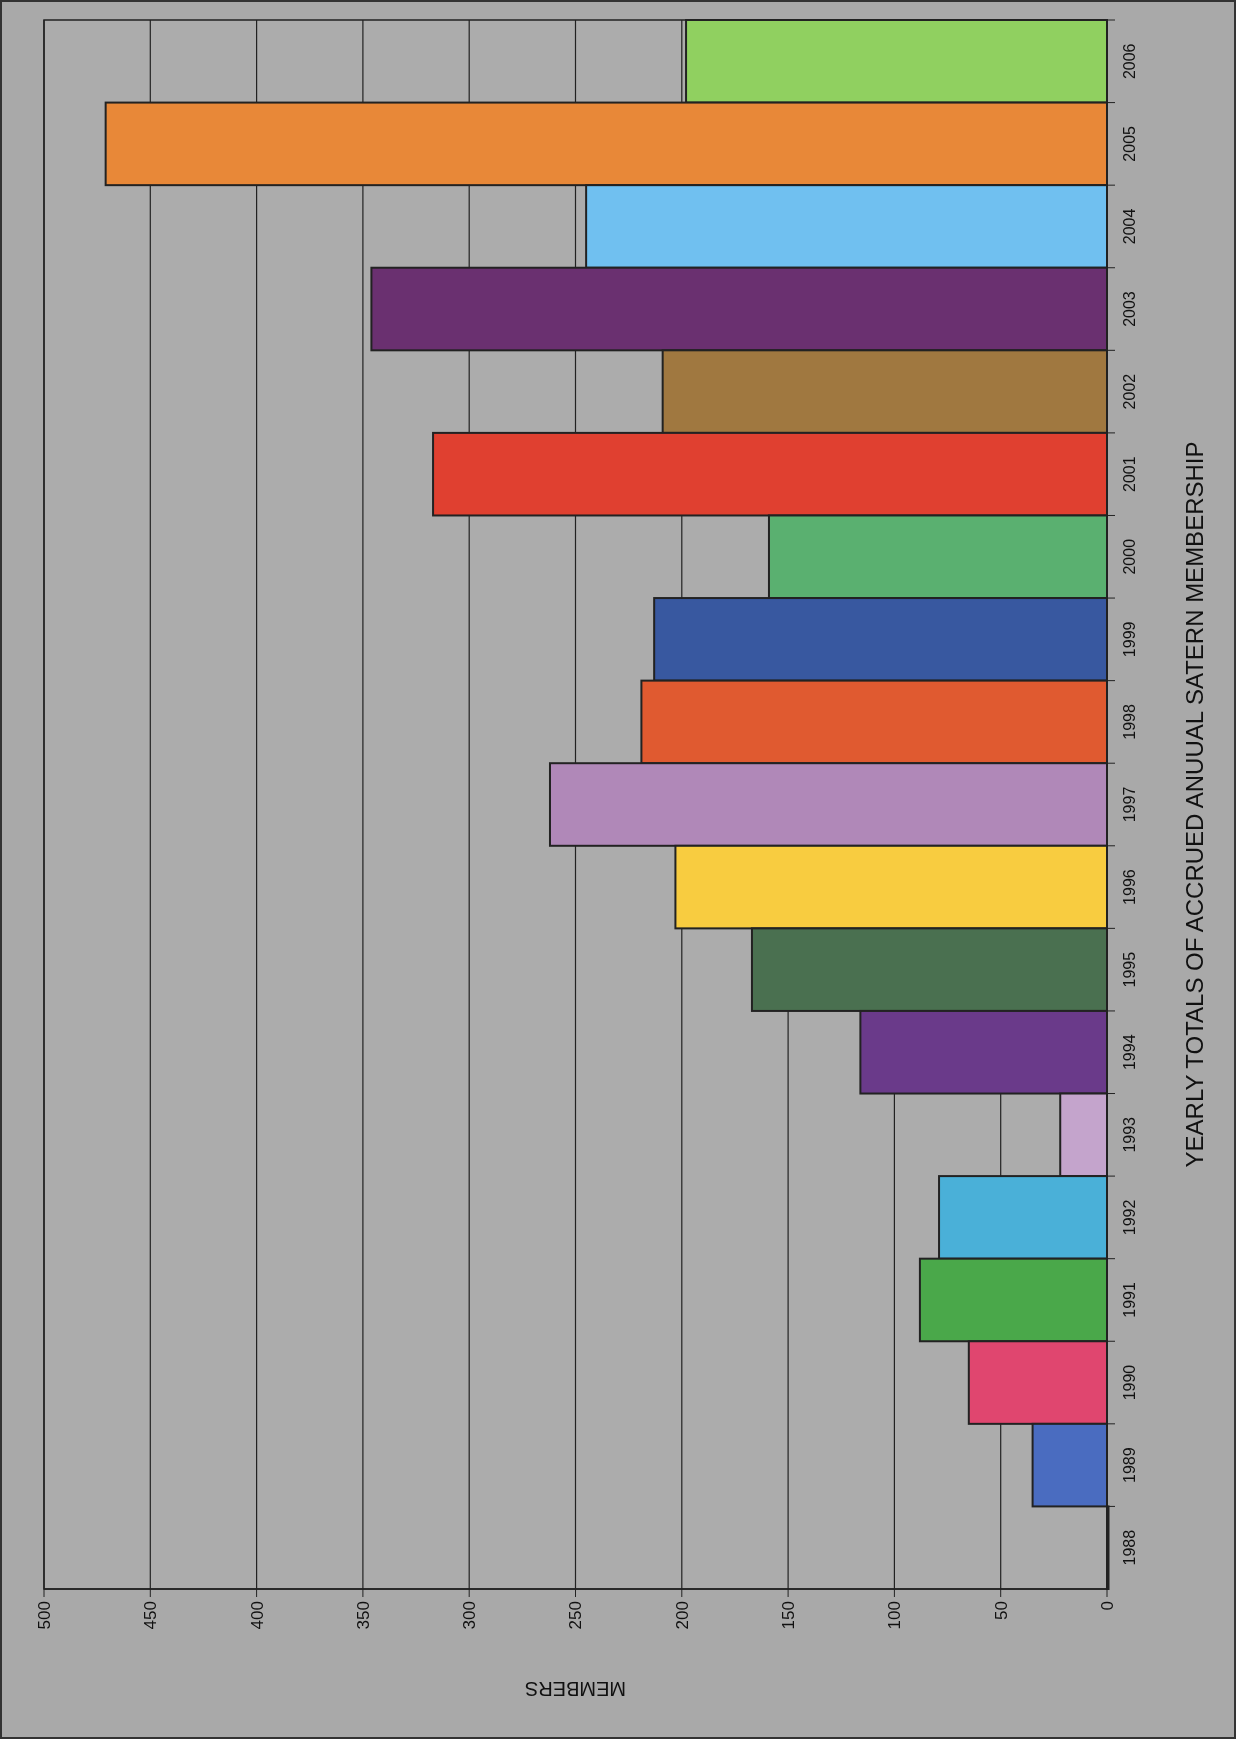 The height and width of the screenshot is (1739, 1236). What do you see at coordinates (895, 1615) in the screenshot?
I see `x-tick-label: 100` at bounding box center [895, 1615].